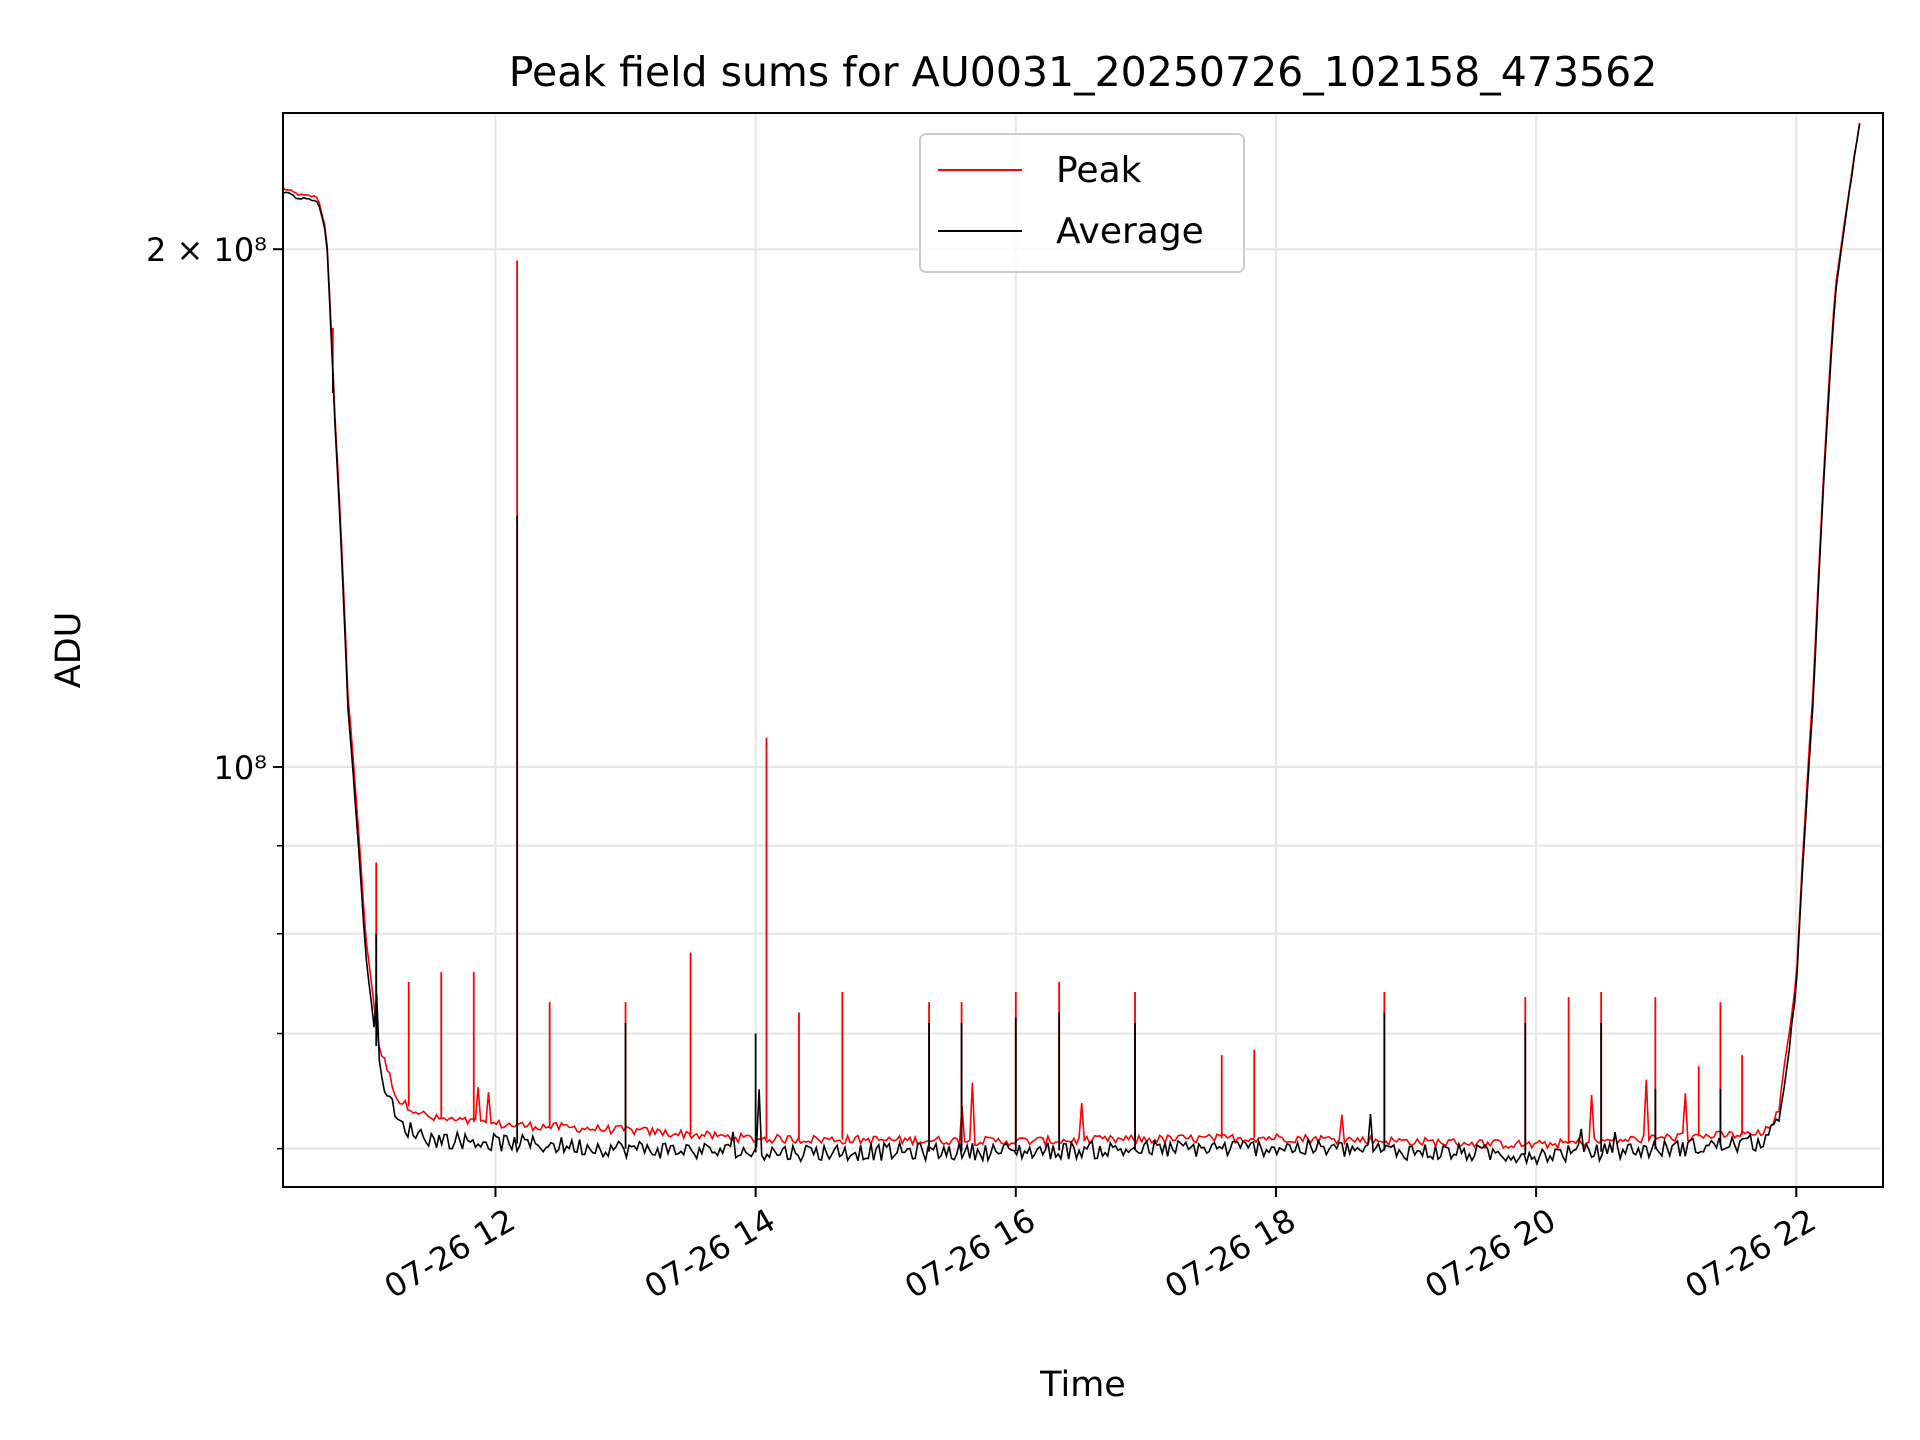  I want to click on y-tick-label: 2 × 10⁸, so click(206, 250).